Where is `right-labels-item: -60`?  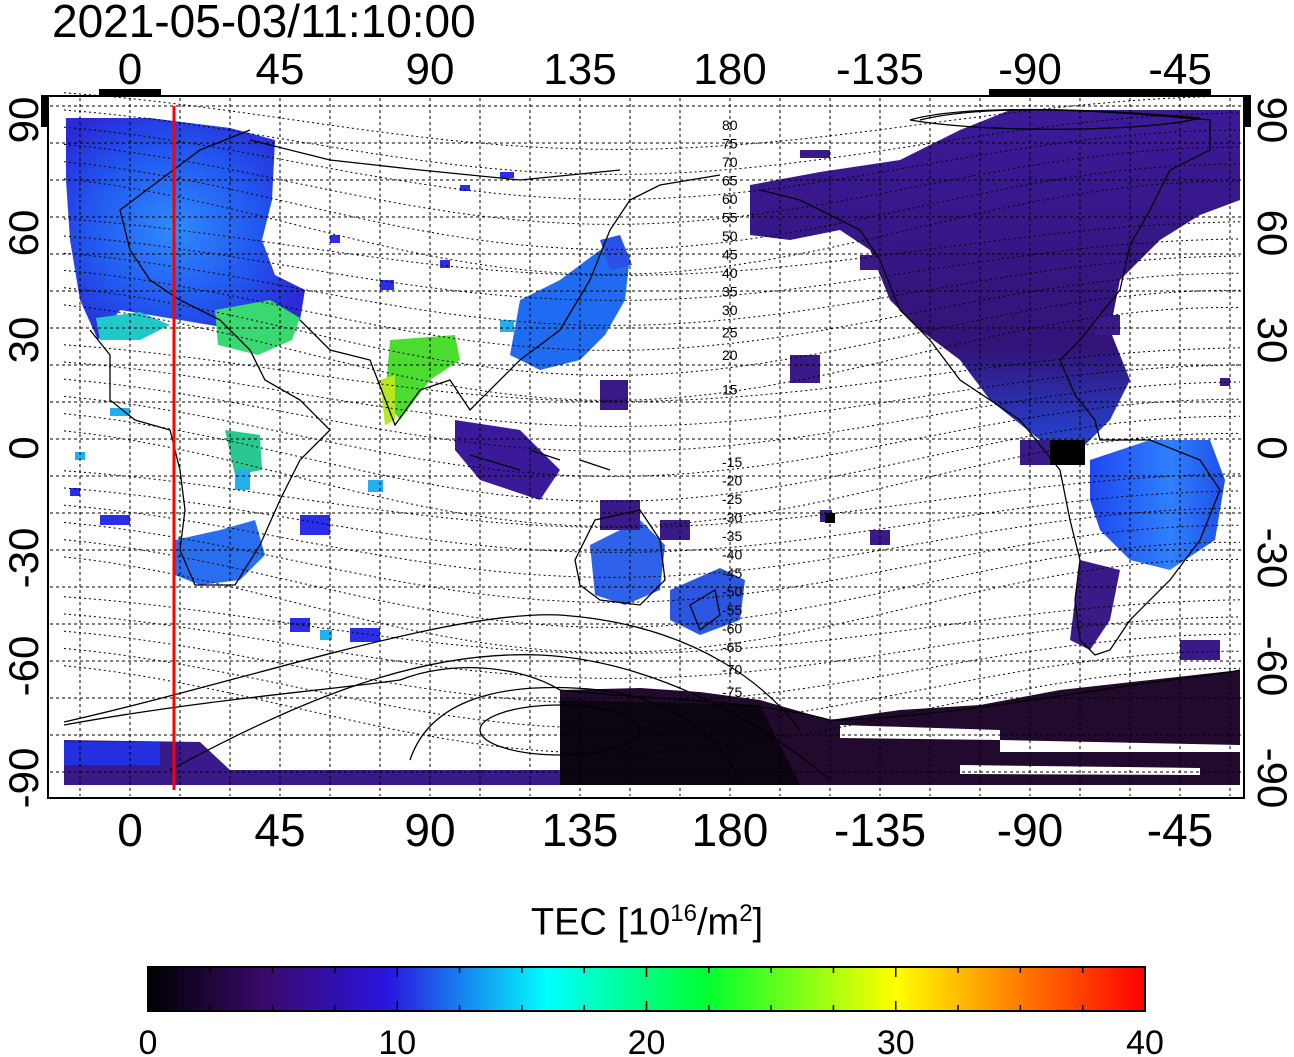 right-labels-item: -60 is located at coordinates (1271, 666).